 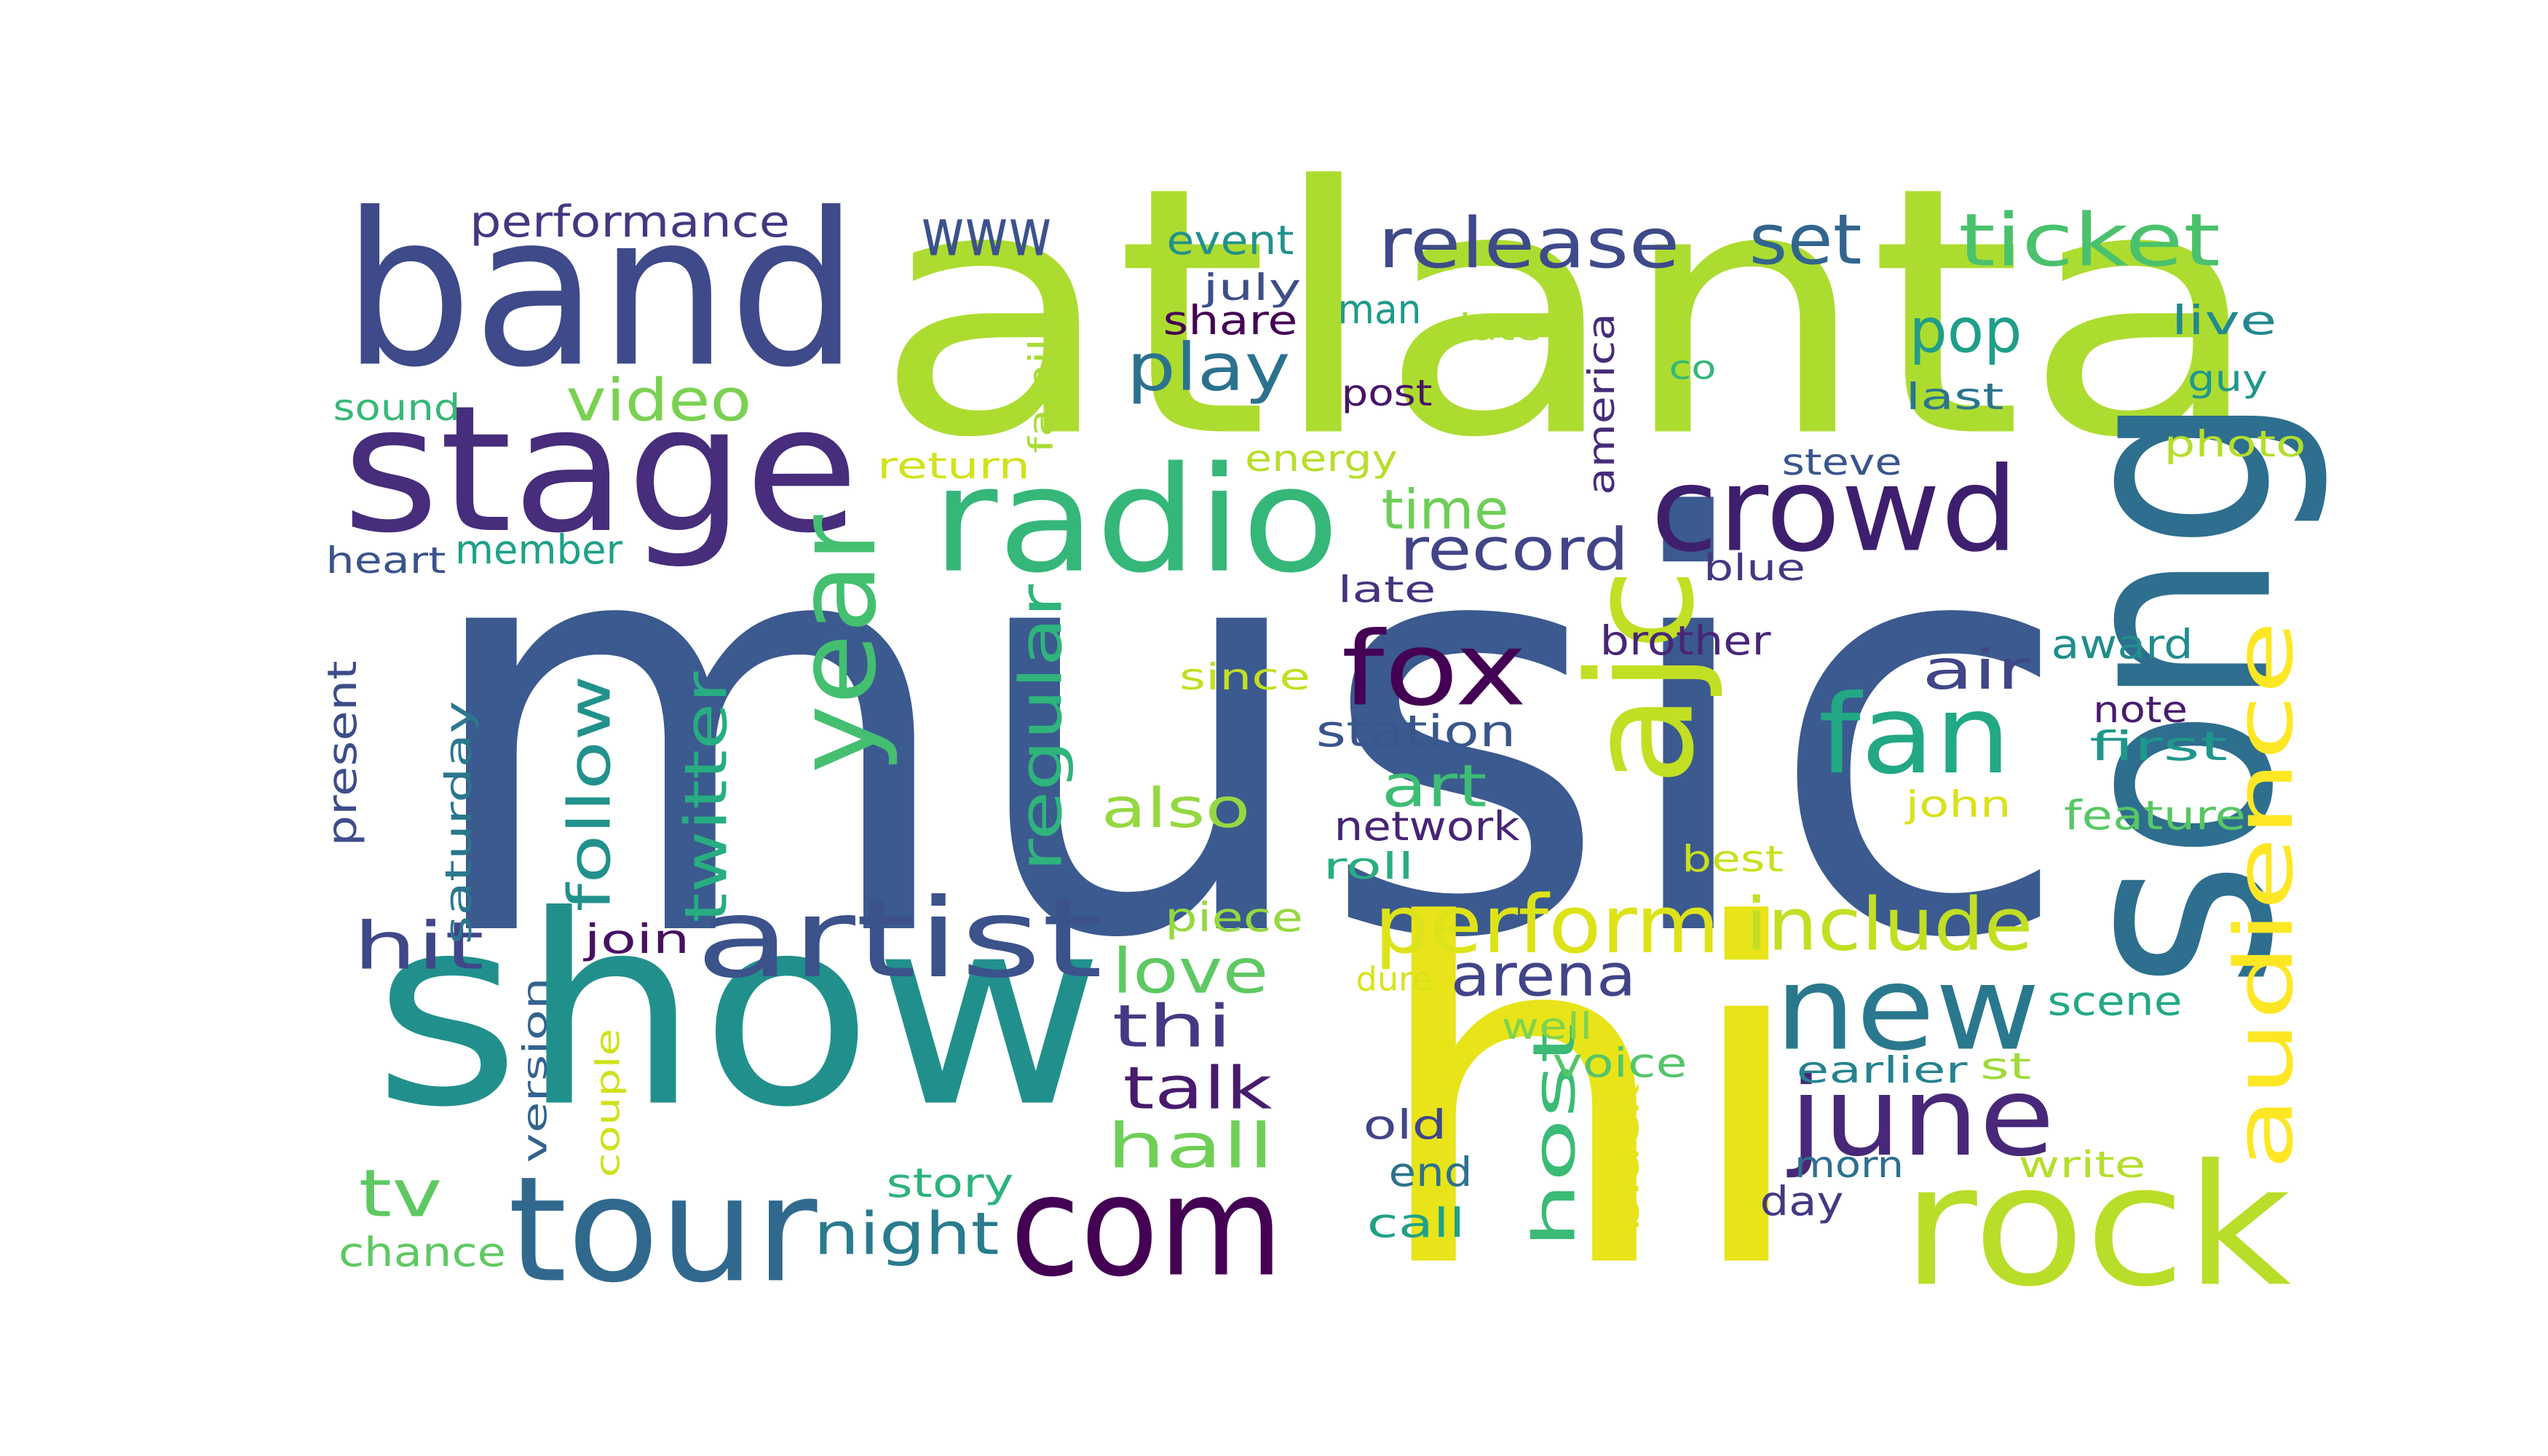 I want to click on word-return: return, so click(x=953, y=466).